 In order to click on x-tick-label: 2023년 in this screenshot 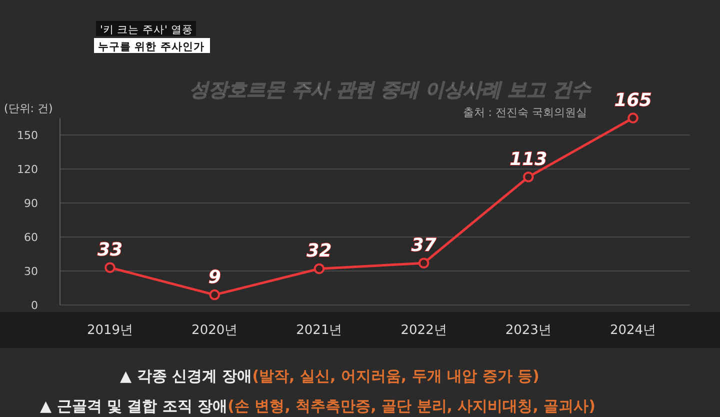, I will do `click(528, 330)`.